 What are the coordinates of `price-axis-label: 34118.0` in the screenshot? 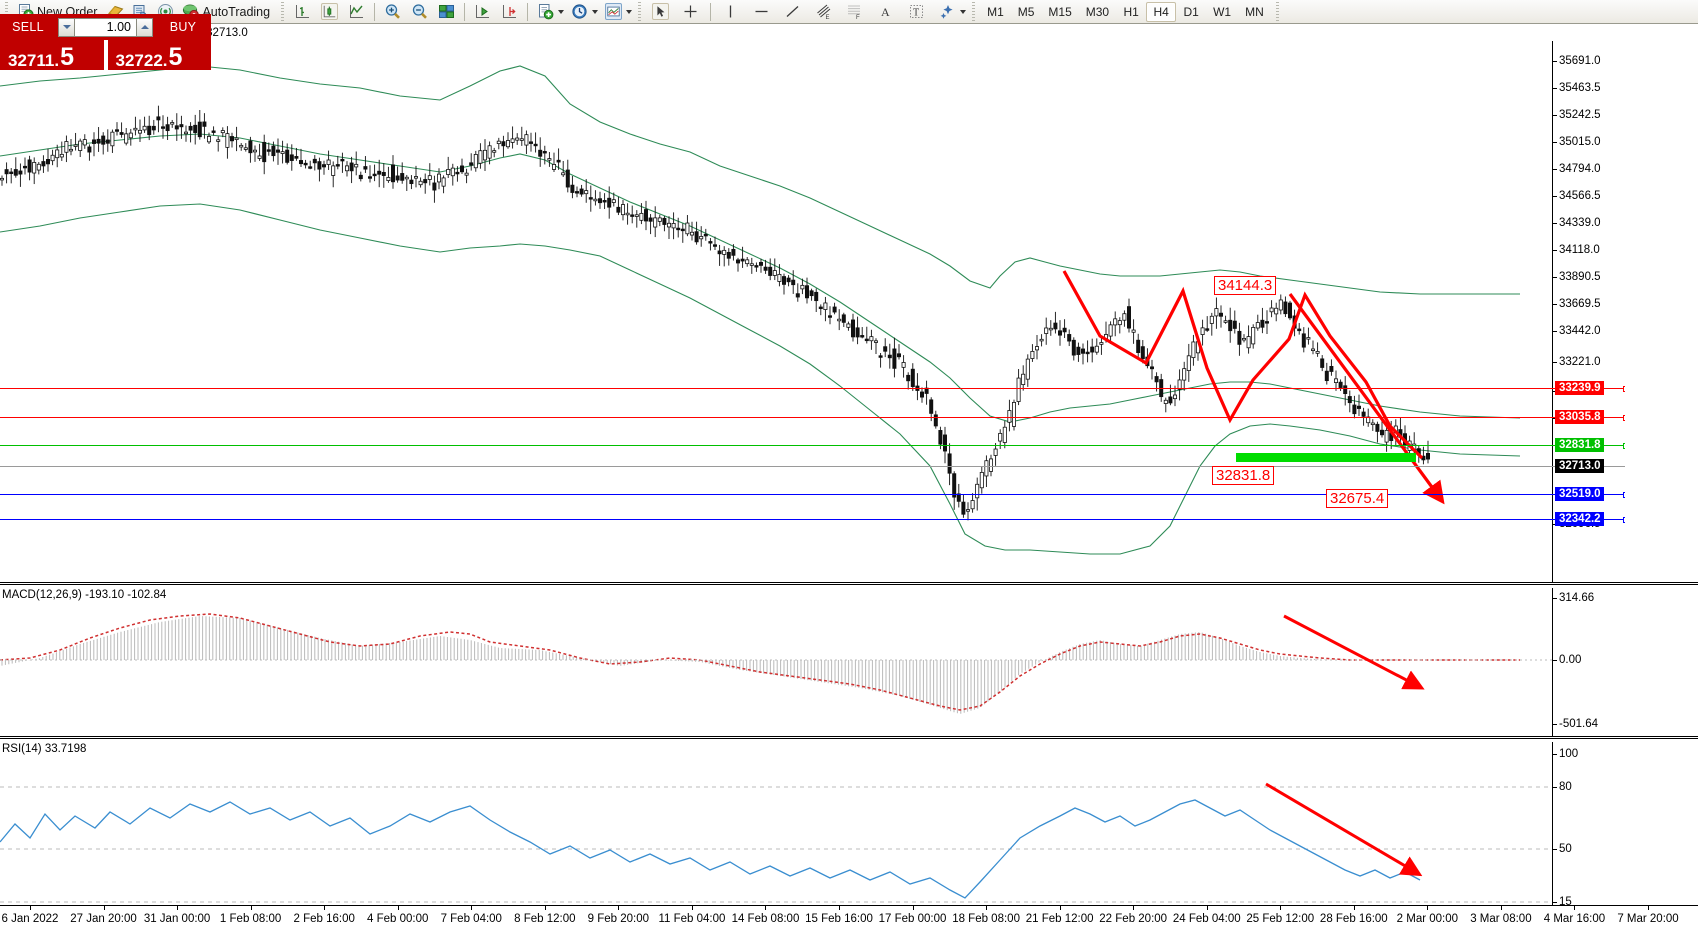 It's located at (1579, 250).